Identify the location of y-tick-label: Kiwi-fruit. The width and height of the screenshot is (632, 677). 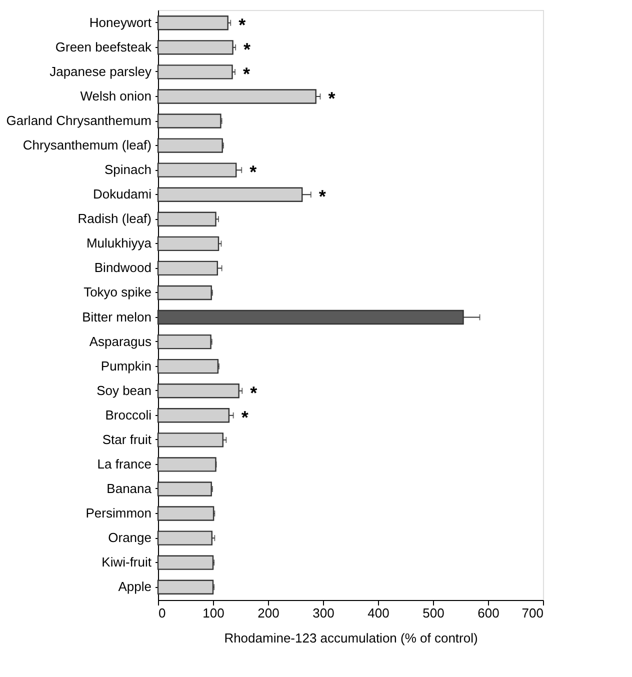
(127, 562).